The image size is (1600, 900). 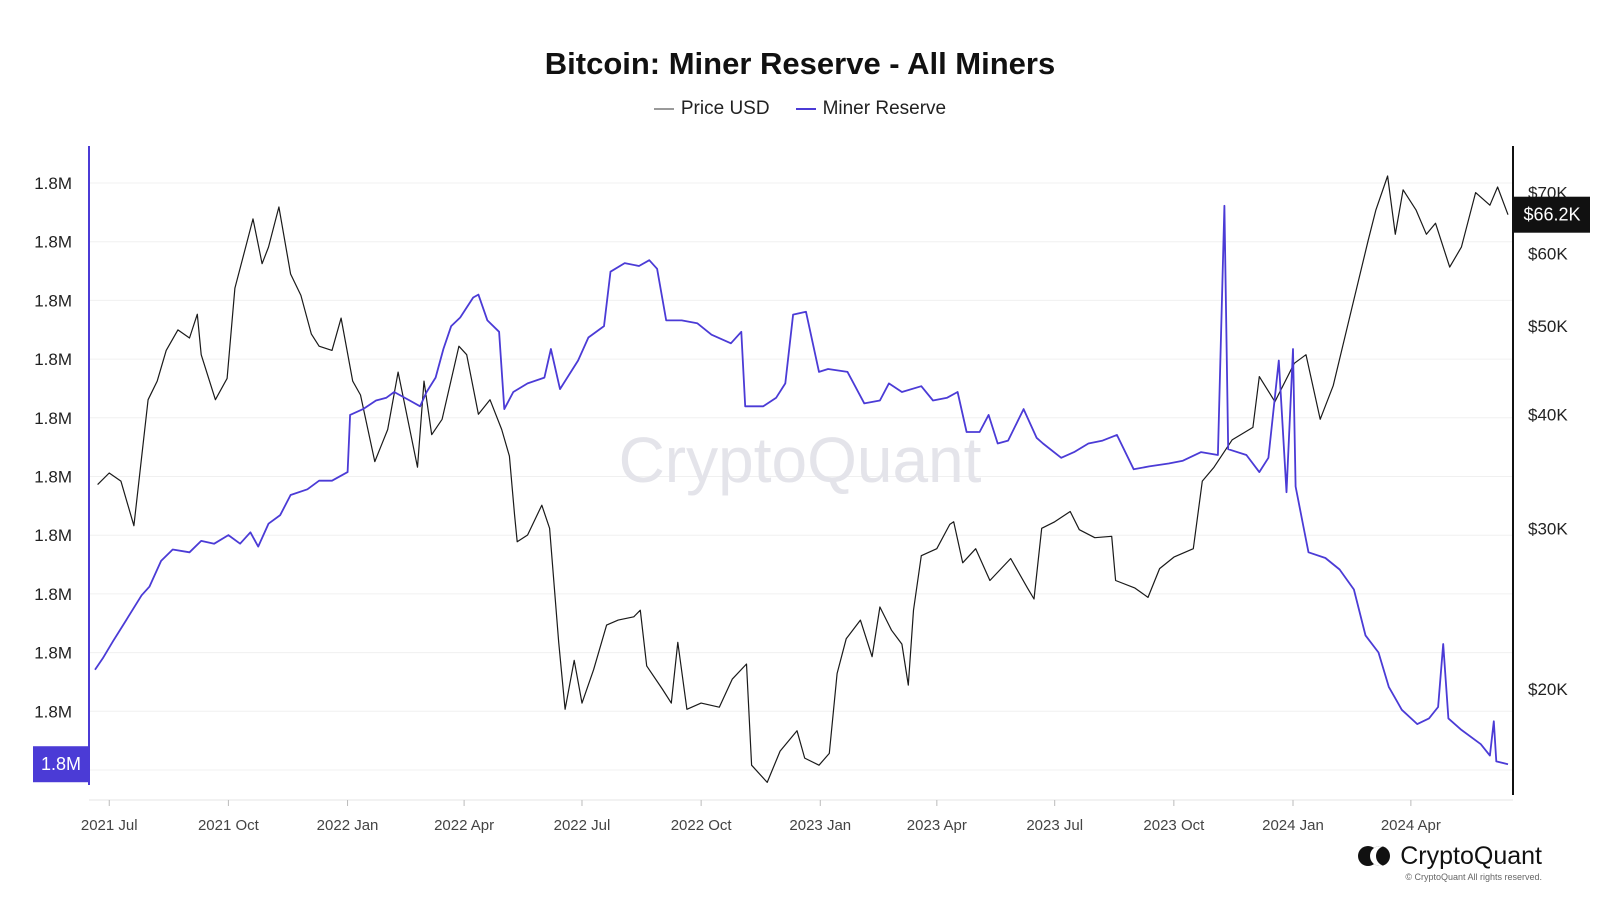 What do you see at coordinates (820, 825) in the screenshot?
I see `x-tick-label: 2023 Jan` at bounding box center [820, 825].